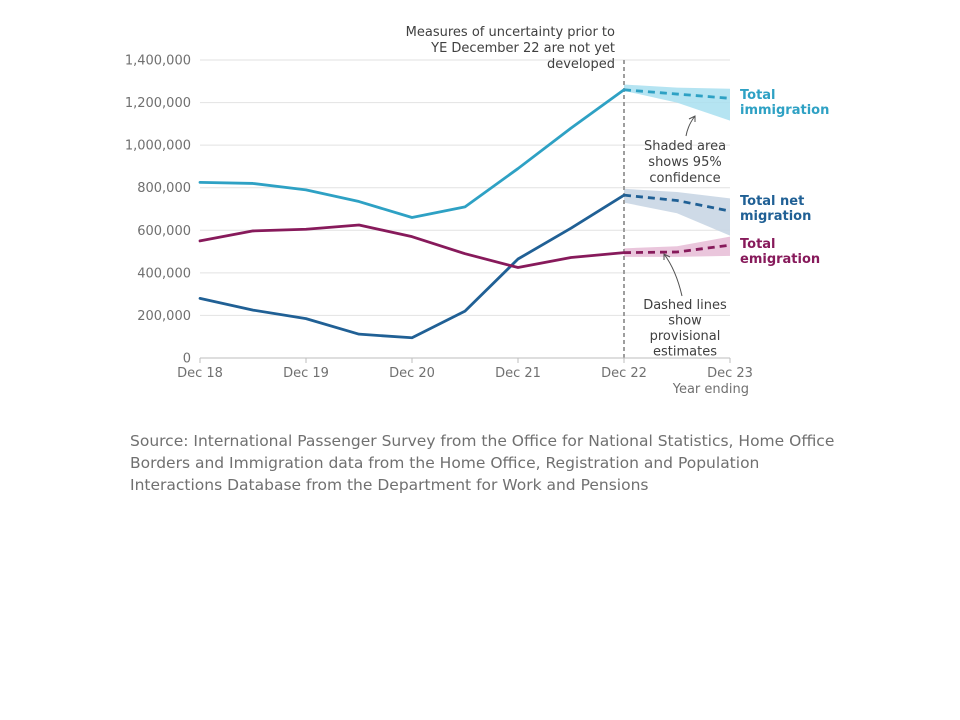 This screenshot has width=960, height=720. I want to click on x-tick-label: Dec 20, so click(412, 373).